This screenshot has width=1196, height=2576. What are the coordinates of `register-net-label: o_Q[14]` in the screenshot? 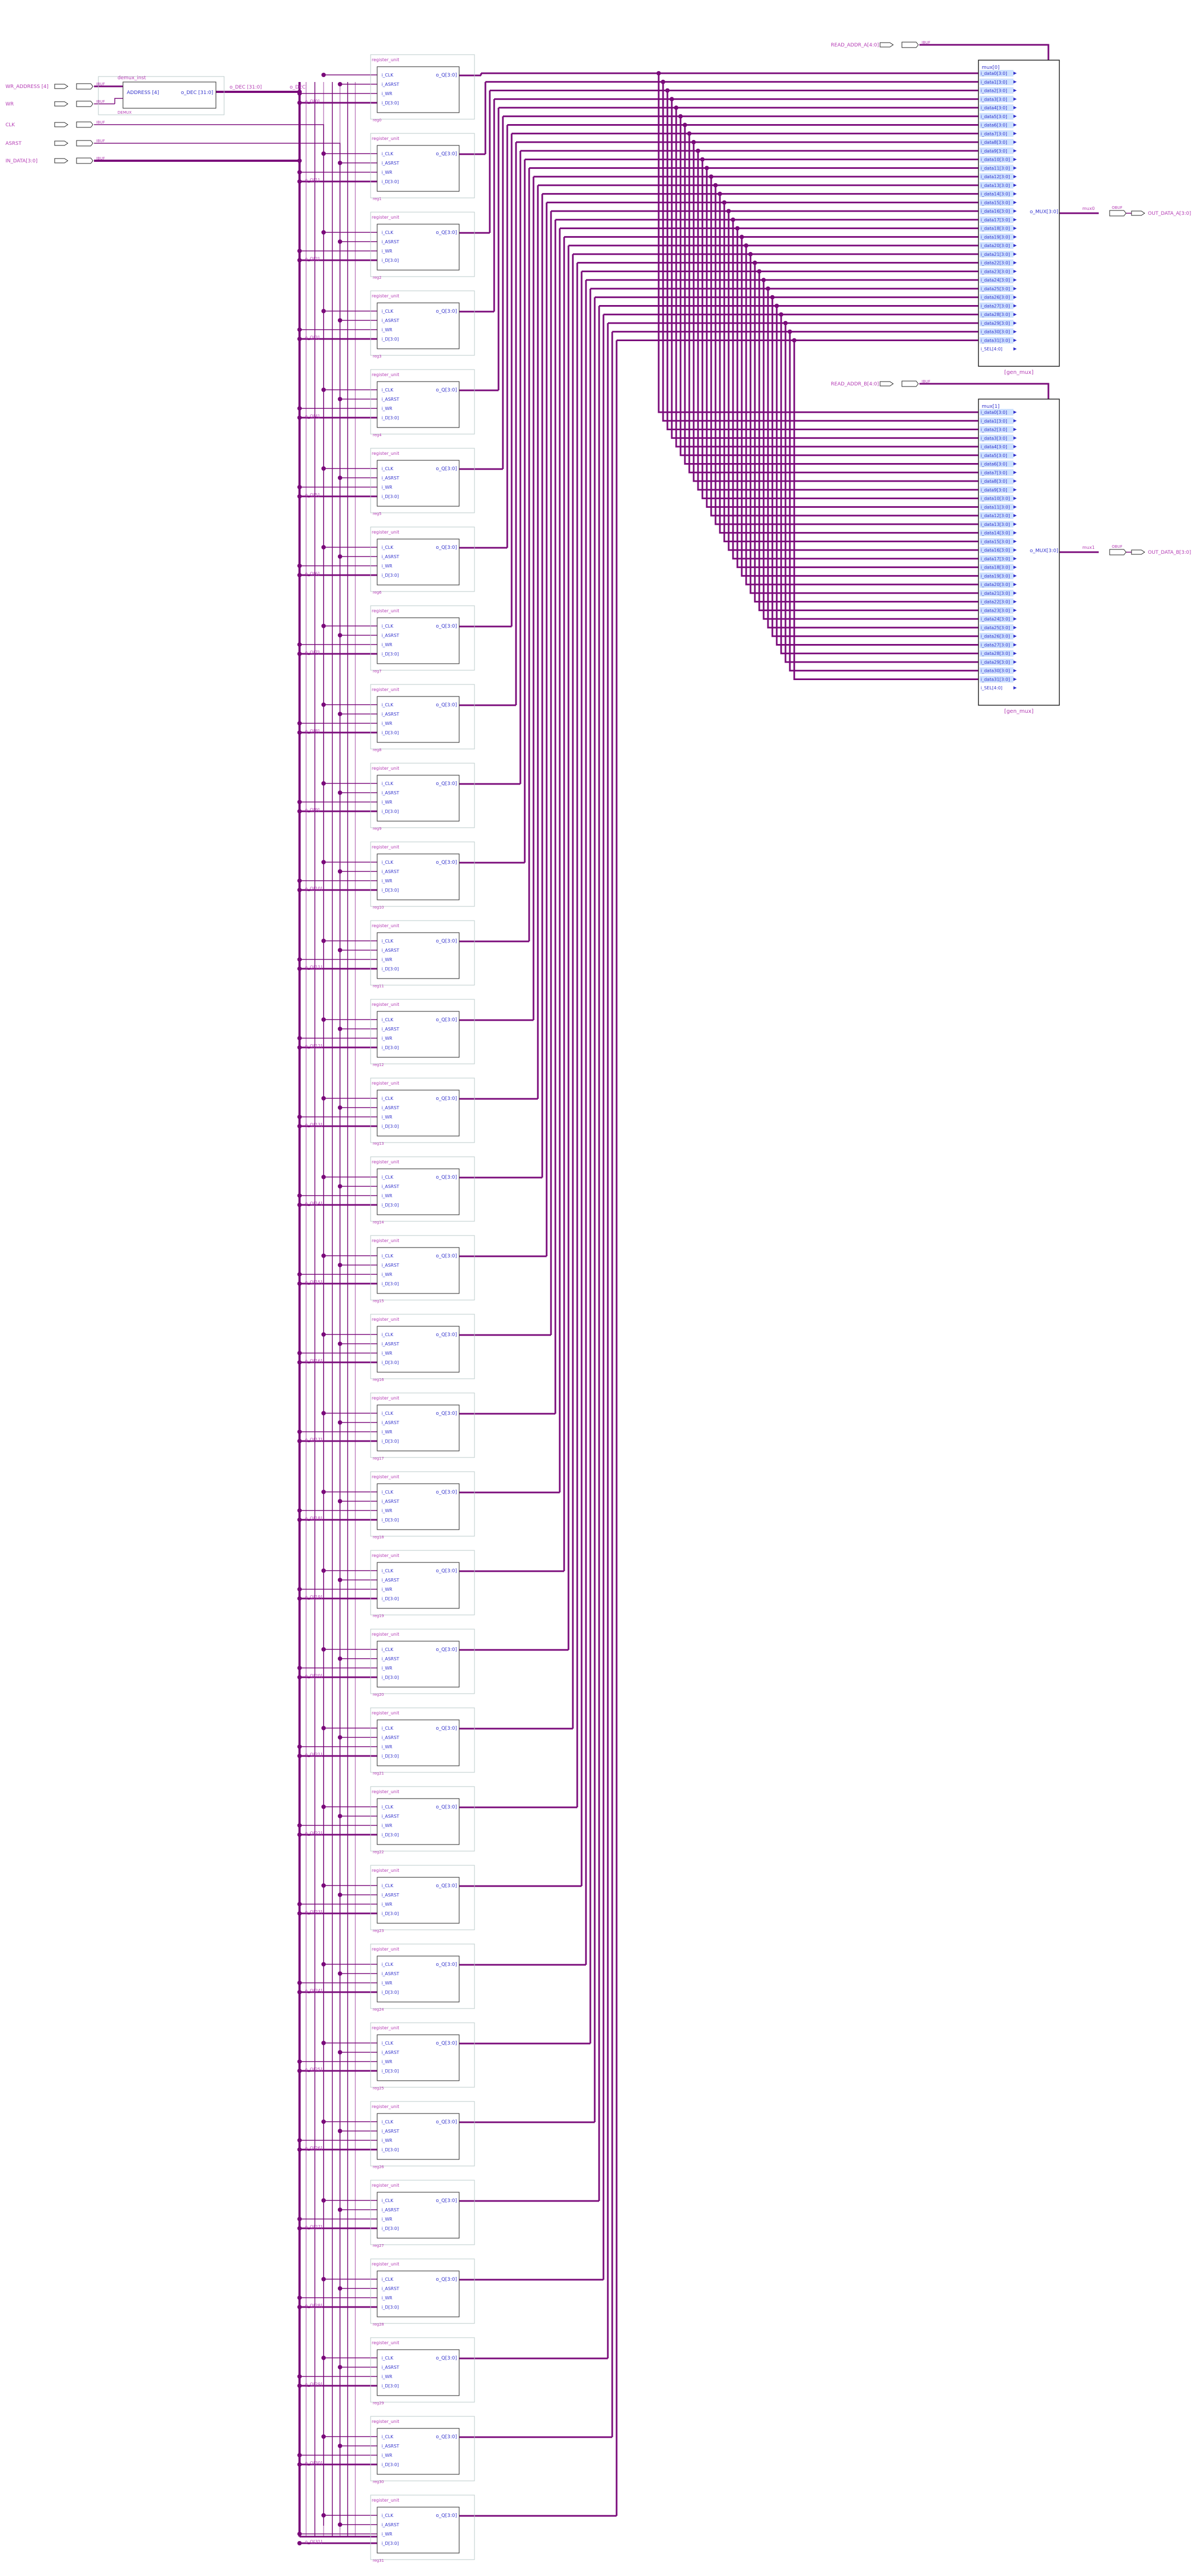 It's located at (314, 1204).